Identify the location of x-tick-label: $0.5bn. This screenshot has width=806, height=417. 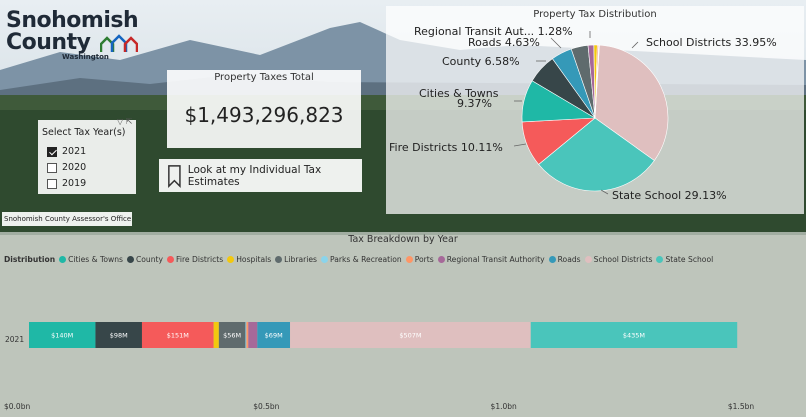
(266, 406).